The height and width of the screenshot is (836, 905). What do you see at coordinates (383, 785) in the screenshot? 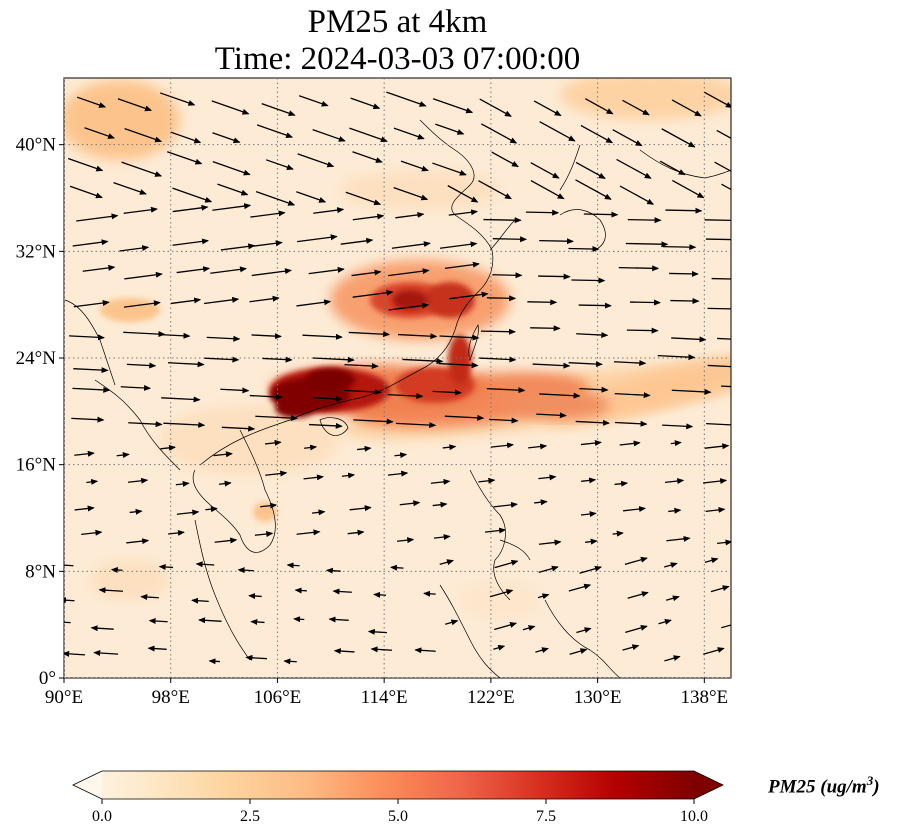
I see `colorbar-bar` at bounding box center [383, 785].